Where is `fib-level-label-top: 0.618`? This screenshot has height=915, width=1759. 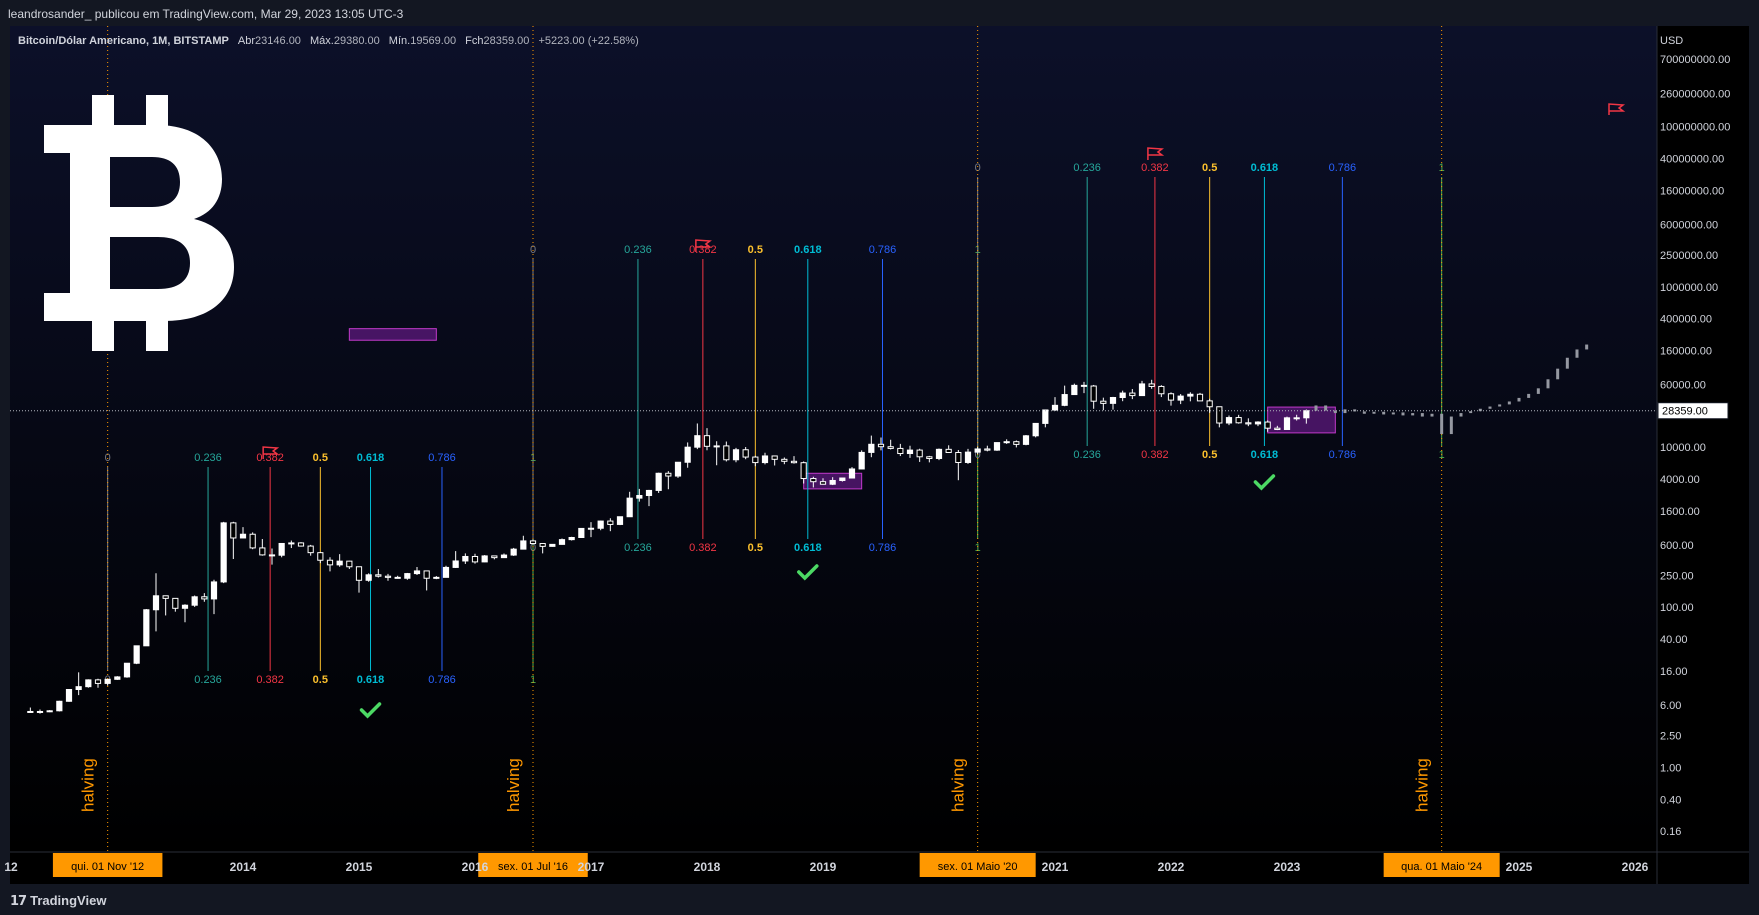
fib-level-label-top: 0.618 is located at coordinates (808, 250).